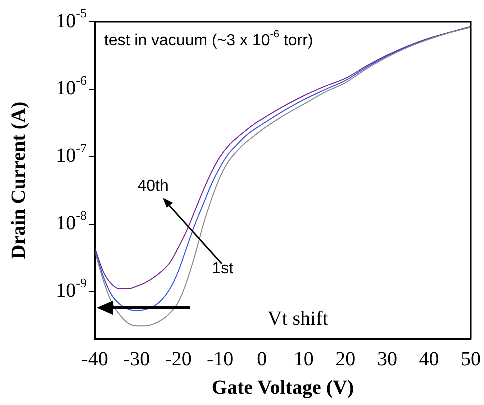 The width and height of the screenshot is (484, 405). What do you see at coordinates (136, 359) in the screenshot?
I see `x-tick-label: -30` at bounding box center [136, 359].